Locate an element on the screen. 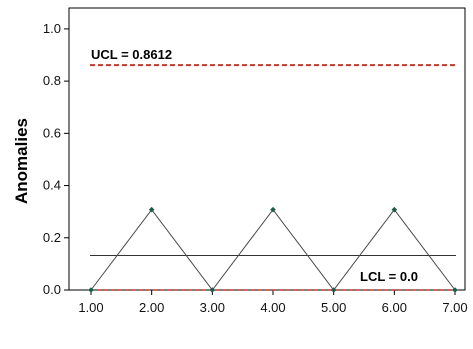 The image size is (473, 349). y-tick-label: 0.4 is located at coordinates (52, 185).